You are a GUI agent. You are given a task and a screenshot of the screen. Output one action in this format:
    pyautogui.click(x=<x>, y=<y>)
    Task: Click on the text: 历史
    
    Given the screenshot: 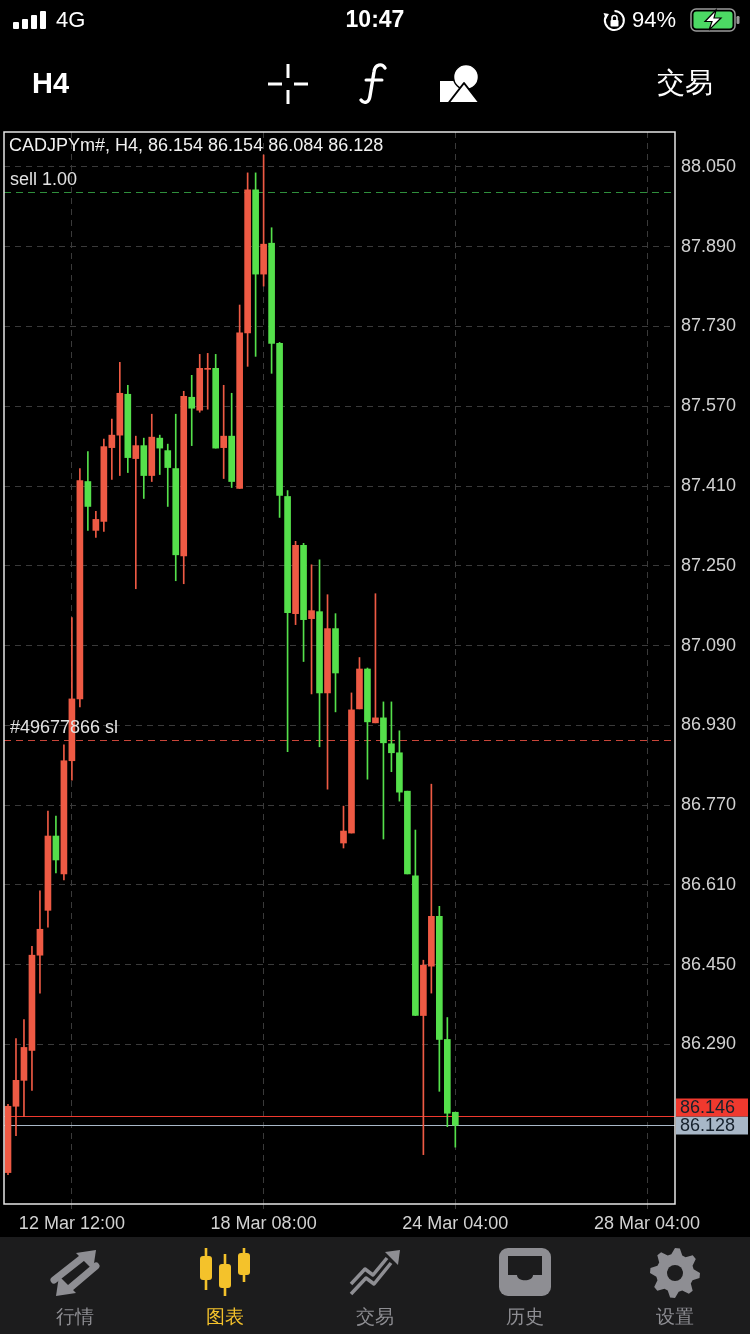 What is the action you would take?
    pyautogui.click(x=525, y=1316)
    